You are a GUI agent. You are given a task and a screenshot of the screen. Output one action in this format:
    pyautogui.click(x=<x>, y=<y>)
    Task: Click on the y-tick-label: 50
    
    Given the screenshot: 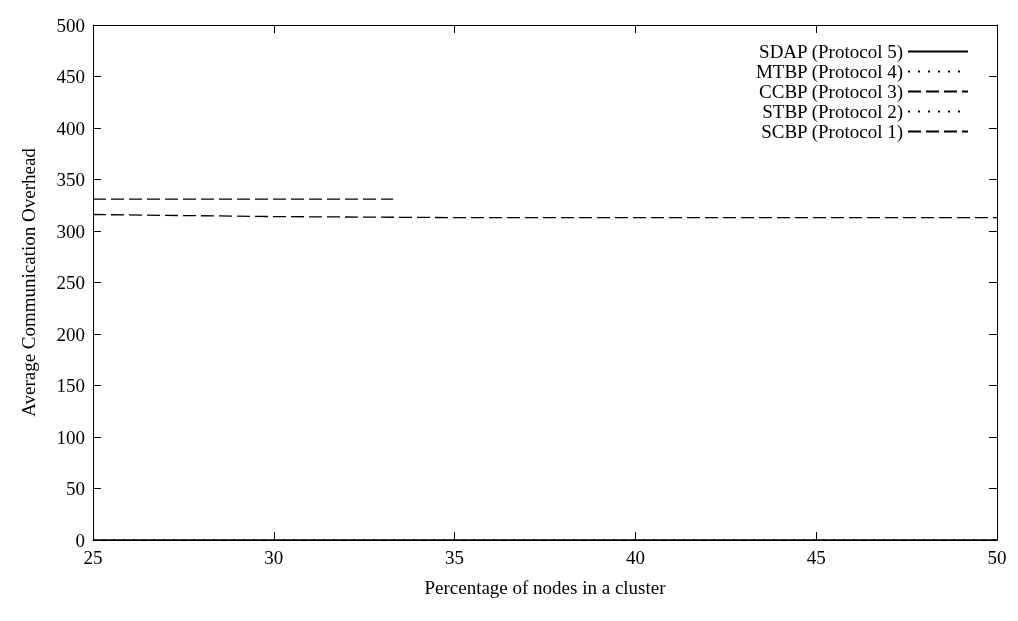 What is the action you would take?
    pyautogui.click(x=75, y=488)
    